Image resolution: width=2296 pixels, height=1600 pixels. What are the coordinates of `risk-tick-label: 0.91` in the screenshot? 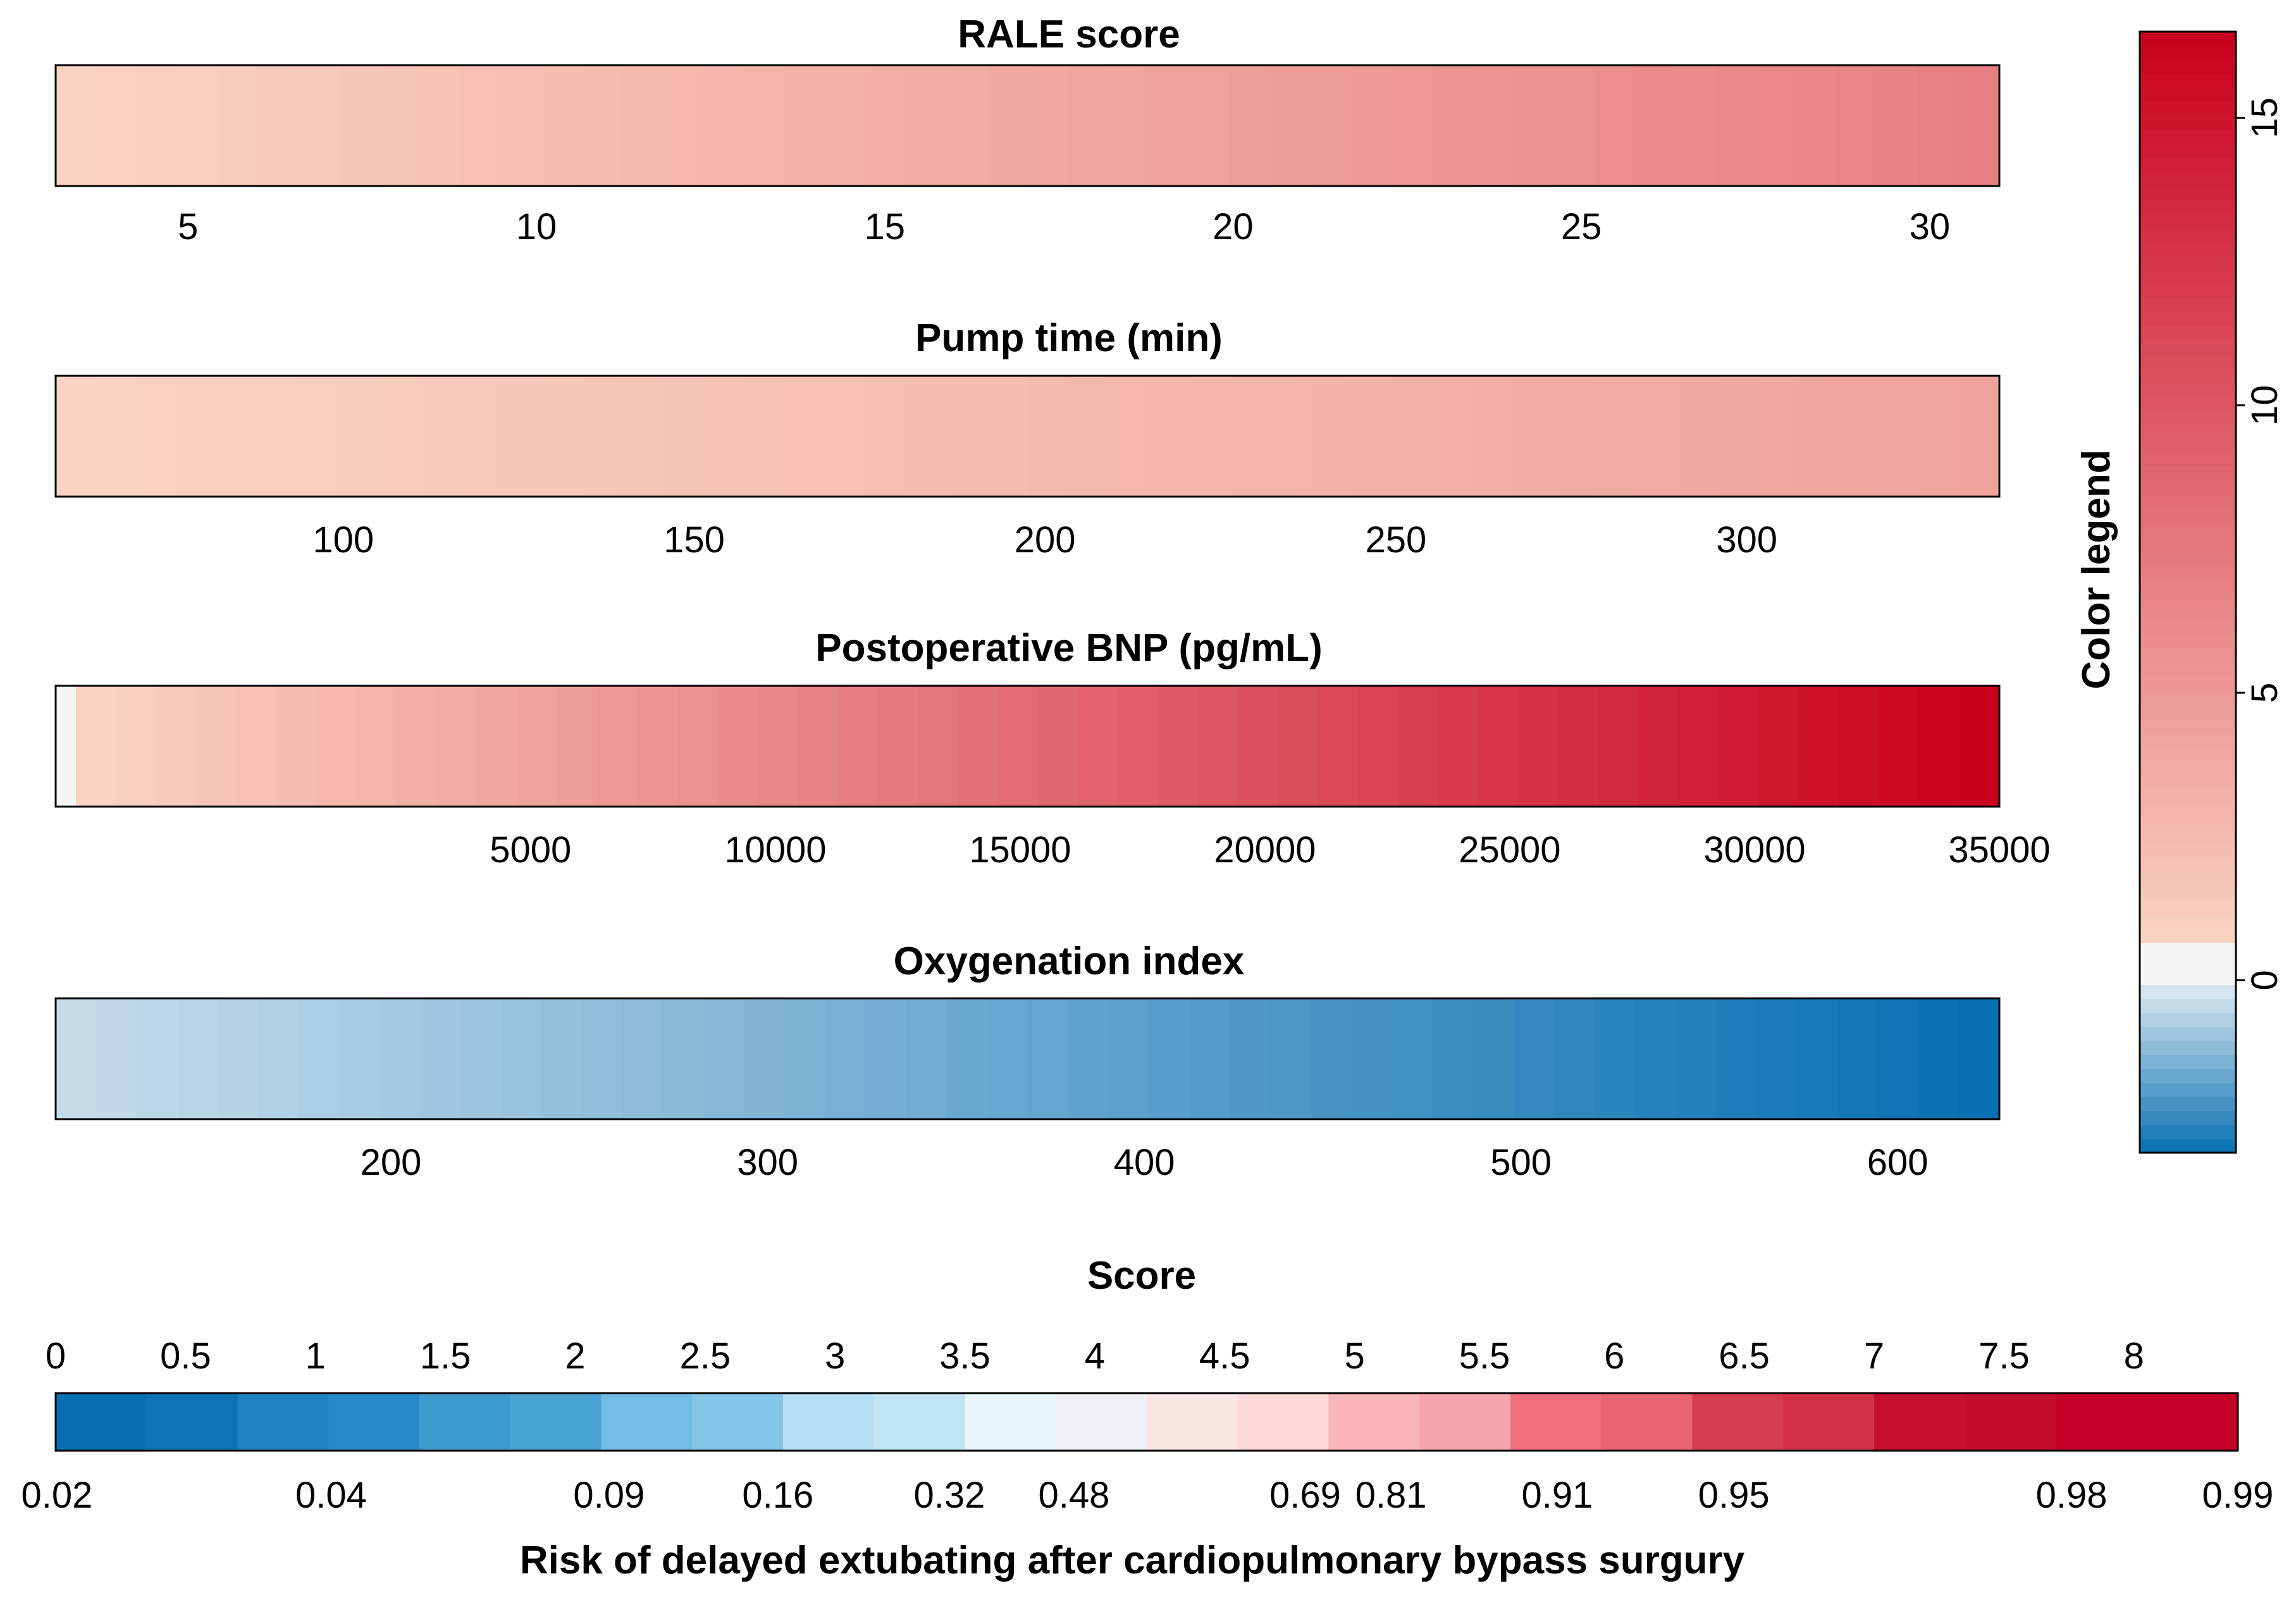 It's located at (1557, 1495).